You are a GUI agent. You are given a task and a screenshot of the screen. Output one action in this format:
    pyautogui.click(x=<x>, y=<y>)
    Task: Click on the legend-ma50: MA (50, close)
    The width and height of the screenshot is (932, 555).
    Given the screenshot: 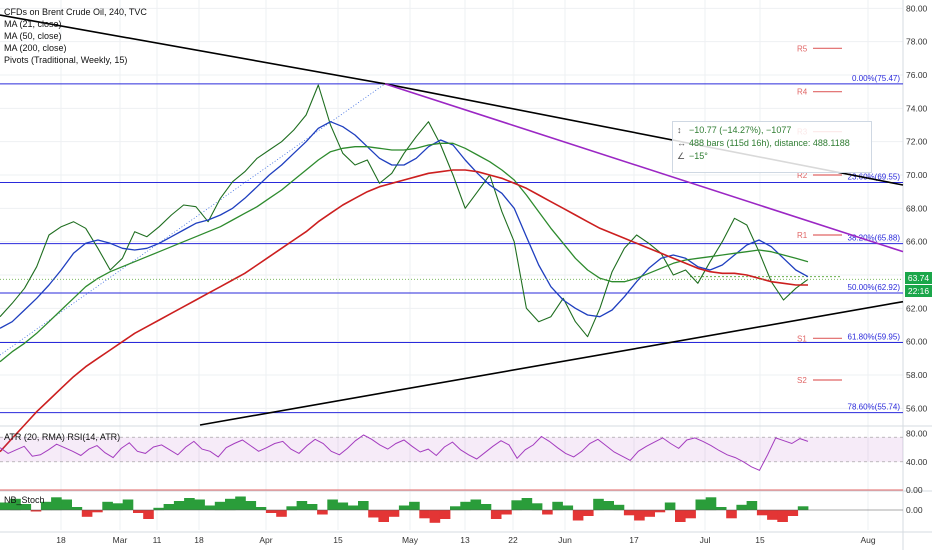 What is the action you would take?
    pyautogui.click(x=33, y=36)
    